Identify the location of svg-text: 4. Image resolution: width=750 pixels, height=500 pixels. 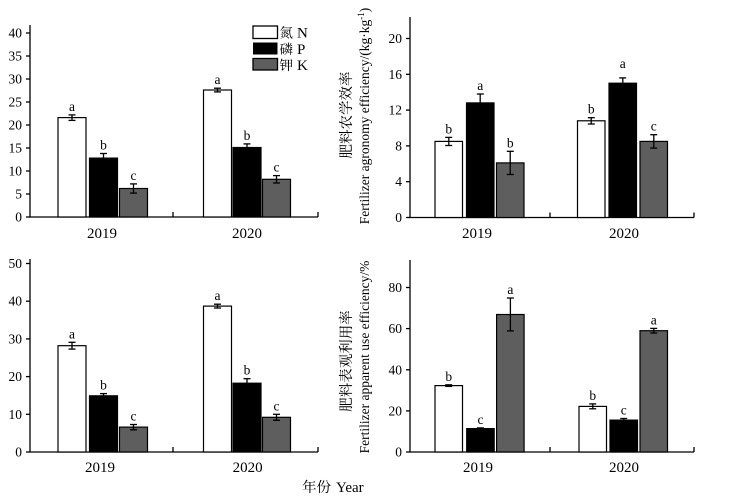
(398, 181).